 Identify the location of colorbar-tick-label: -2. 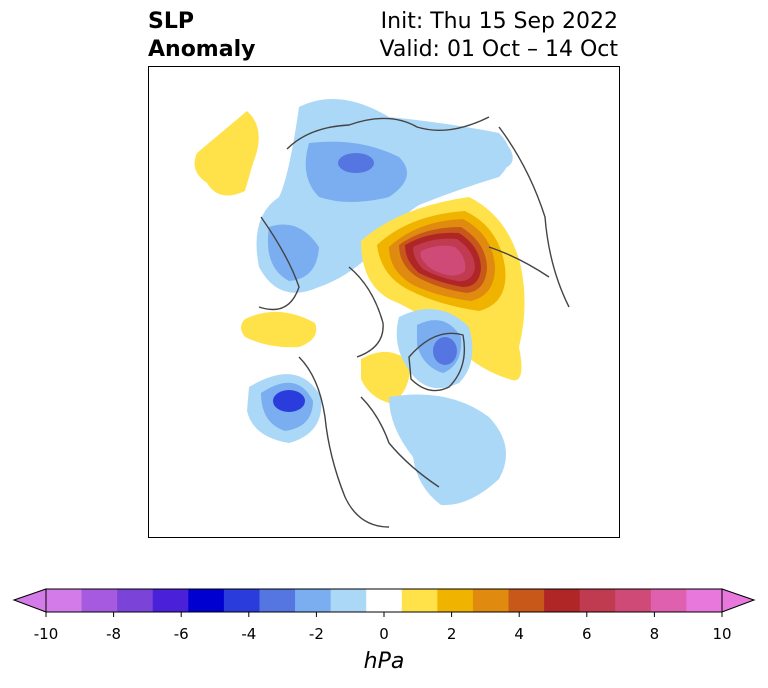
(316, 634).